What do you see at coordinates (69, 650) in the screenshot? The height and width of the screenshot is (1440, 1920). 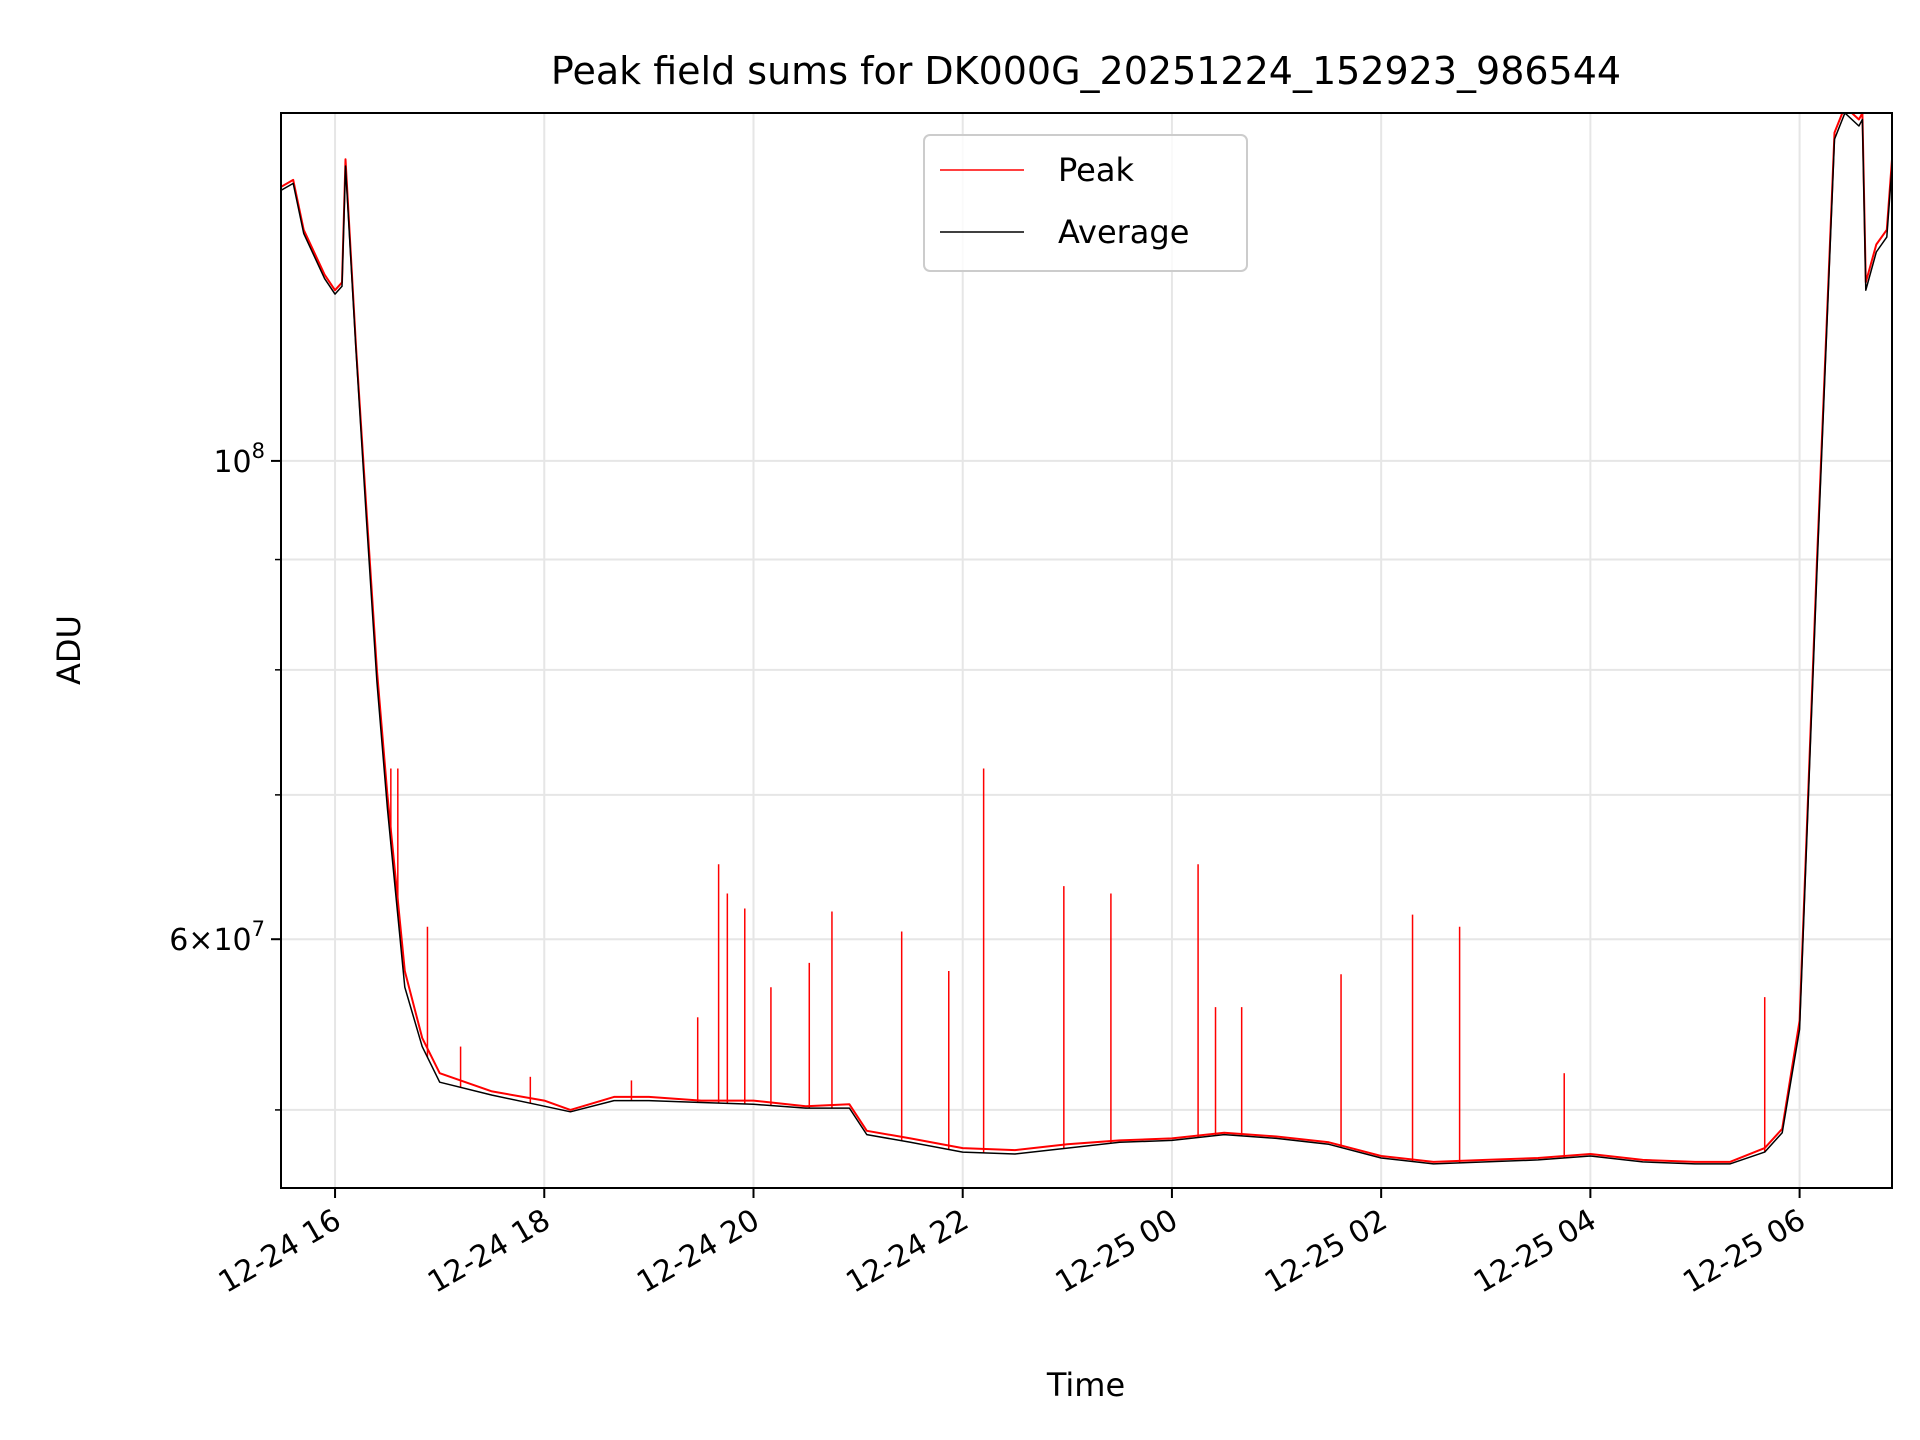 I see `y-axis-label: ADU` at bounding box center [69, 650].